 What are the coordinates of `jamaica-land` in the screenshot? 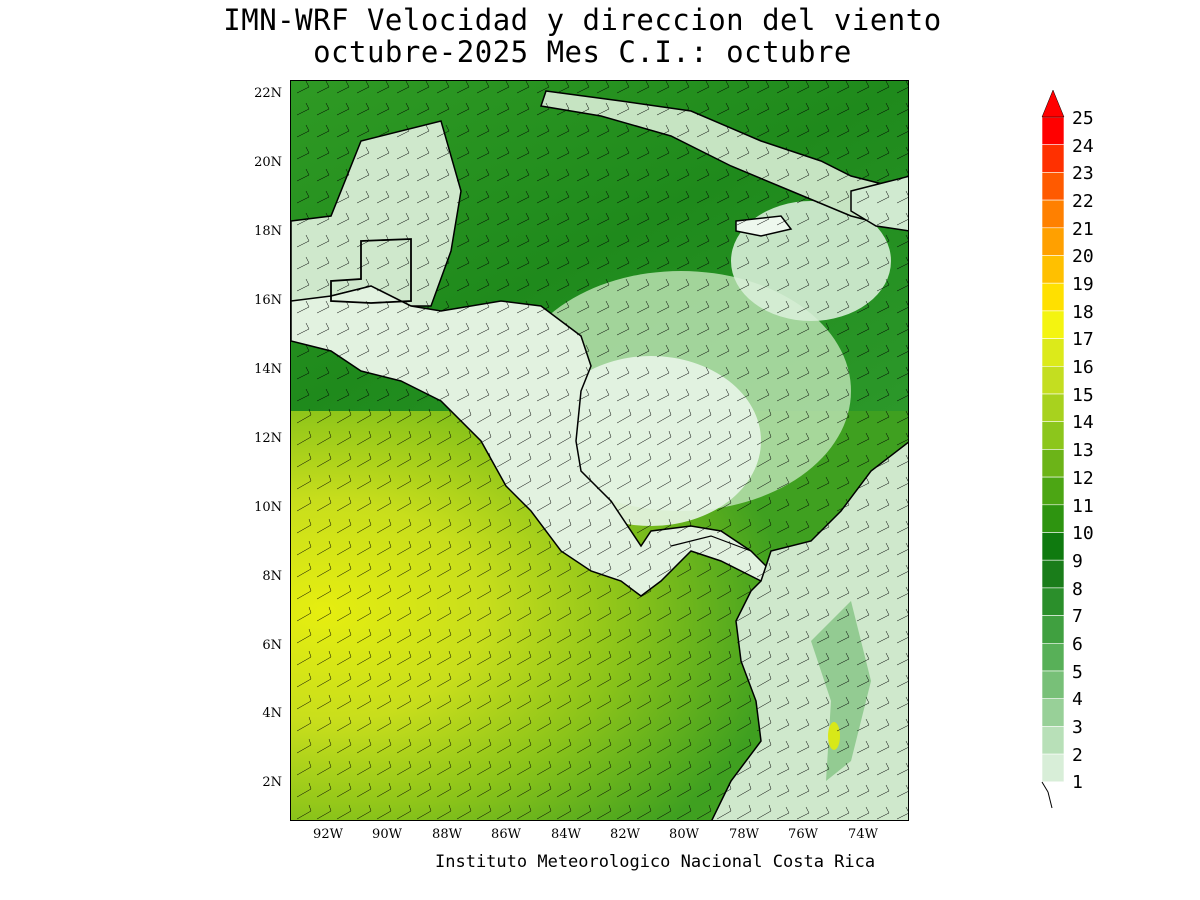 It's located at (764, 226).